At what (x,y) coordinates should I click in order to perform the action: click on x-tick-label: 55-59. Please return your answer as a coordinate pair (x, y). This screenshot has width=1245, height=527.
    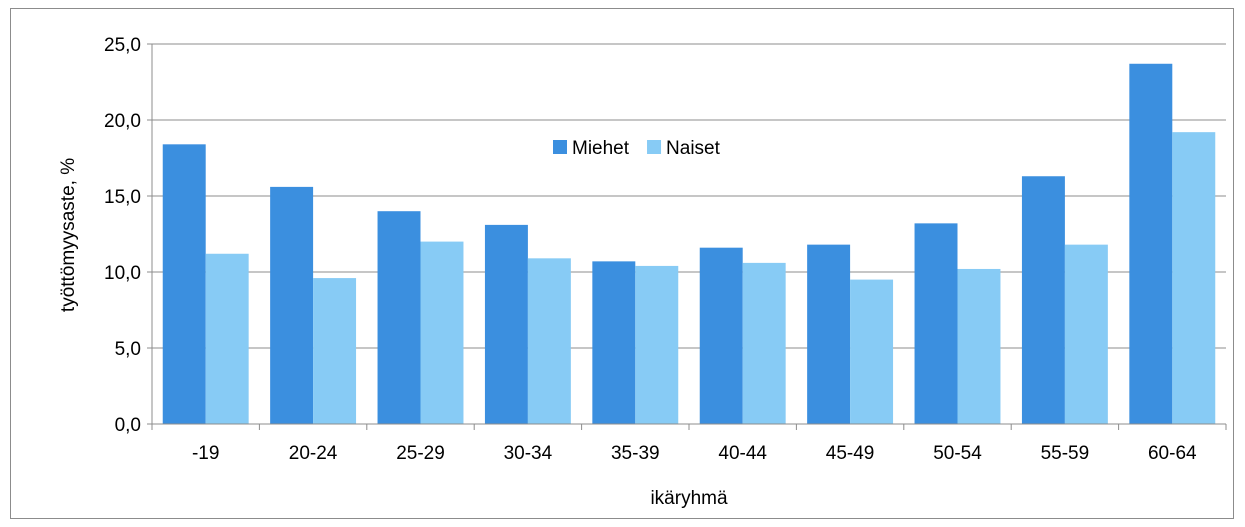
    Looking at the image, I should click on (1065, 453).